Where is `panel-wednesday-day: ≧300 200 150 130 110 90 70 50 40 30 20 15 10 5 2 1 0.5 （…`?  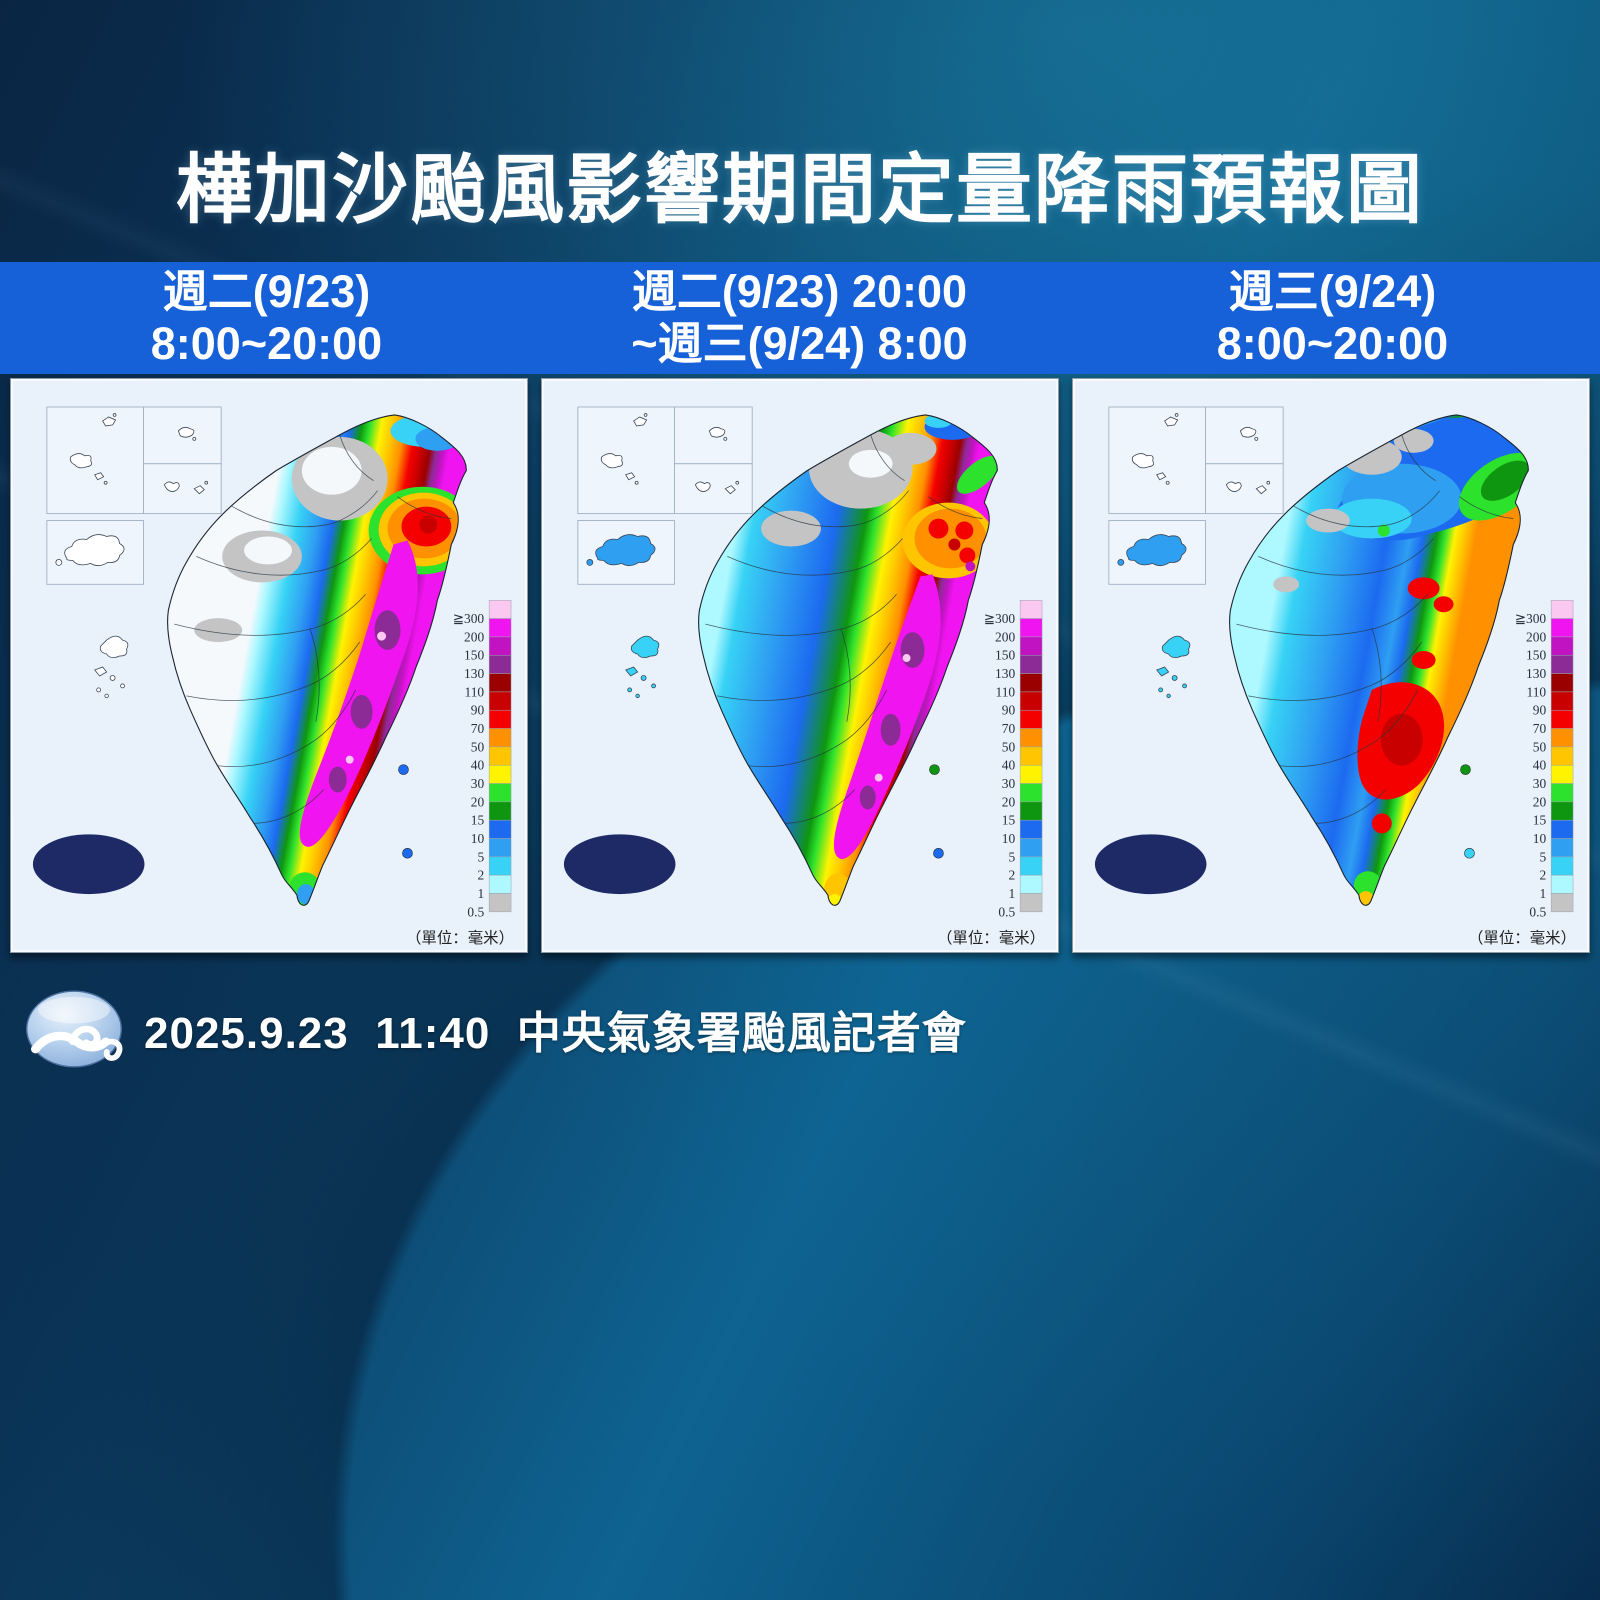
panel-wednesday-day: ≧300 200 150 130 110 90 70 50 40 30 20 15 10 5 2 1 0.5 （… is located at coordinates (1331, 665).